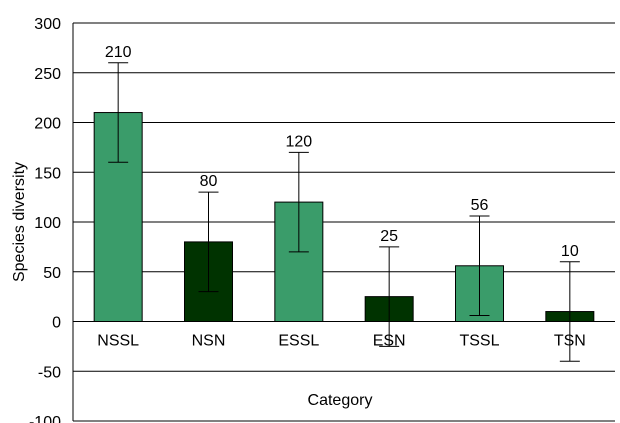 This screenshot has width=620, height=423. What do you see at coordinates (47, 74) in the screenshot?
I see `y-tick-label: 250` at bounding box center [47, 74].